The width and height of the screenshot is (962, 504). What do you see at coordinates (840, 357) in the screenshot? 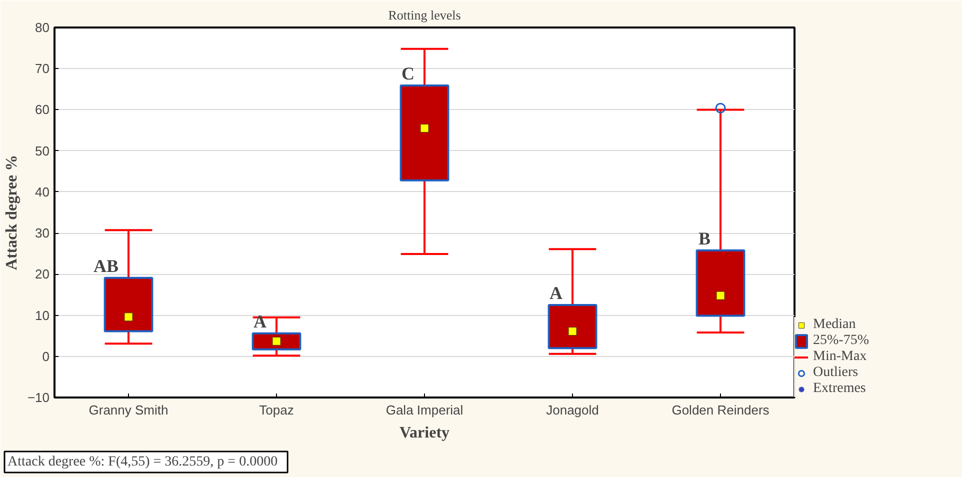
I see `legend-label: Min-Max` at bounding box center [840, 357].